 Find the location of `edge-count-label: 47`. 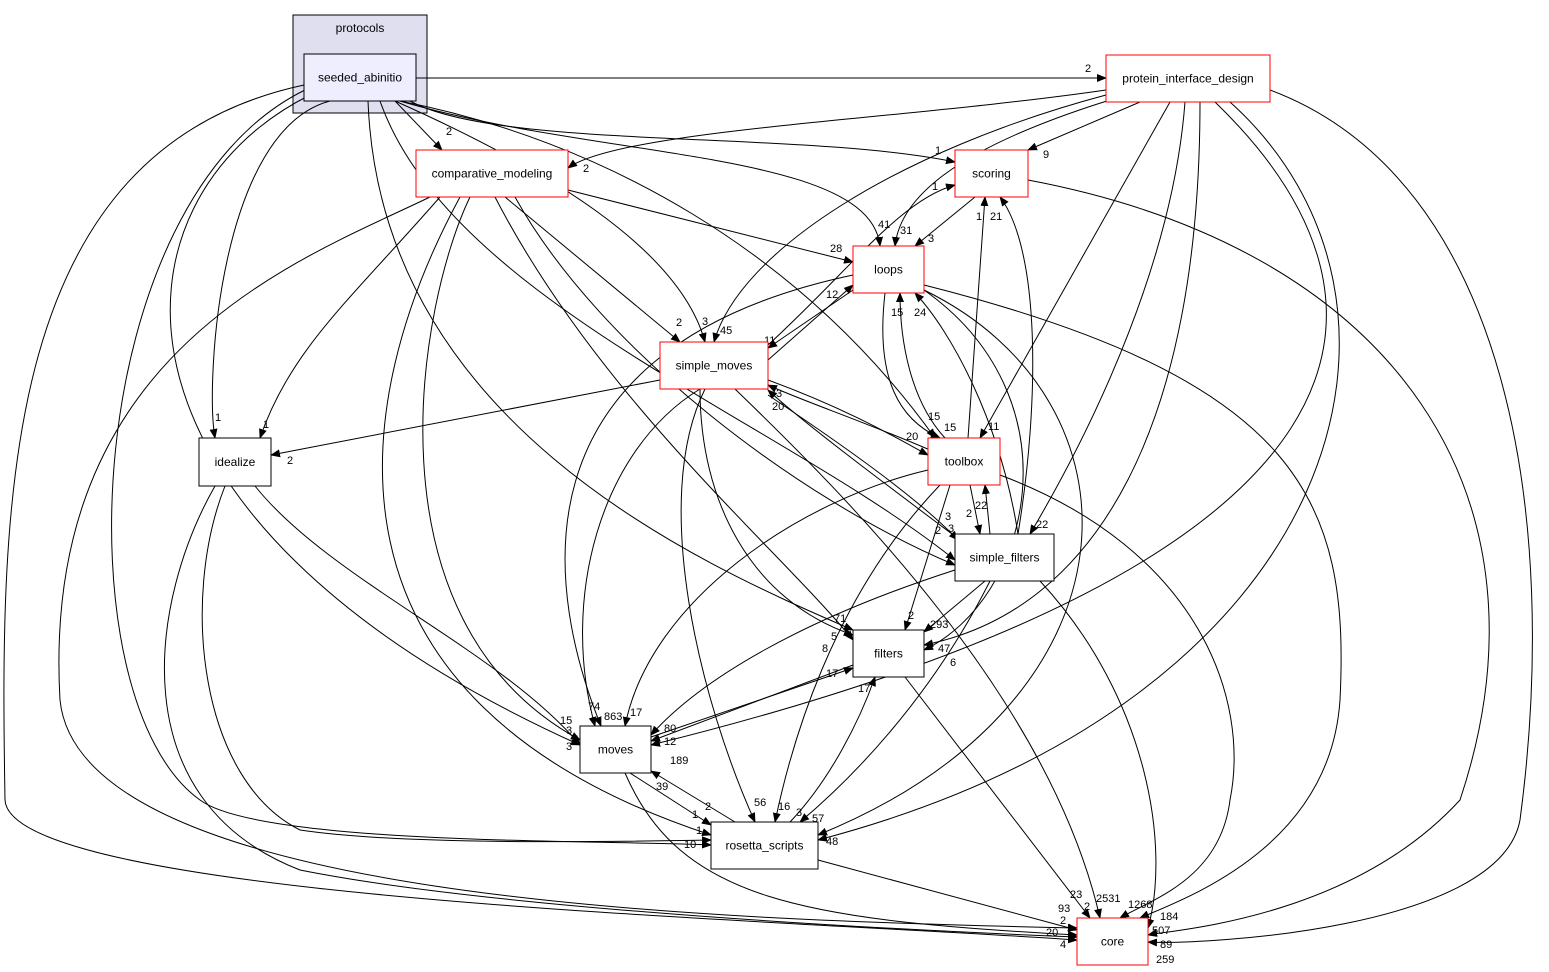

edge-count-label: 47 is located at coordinates (944, 649).